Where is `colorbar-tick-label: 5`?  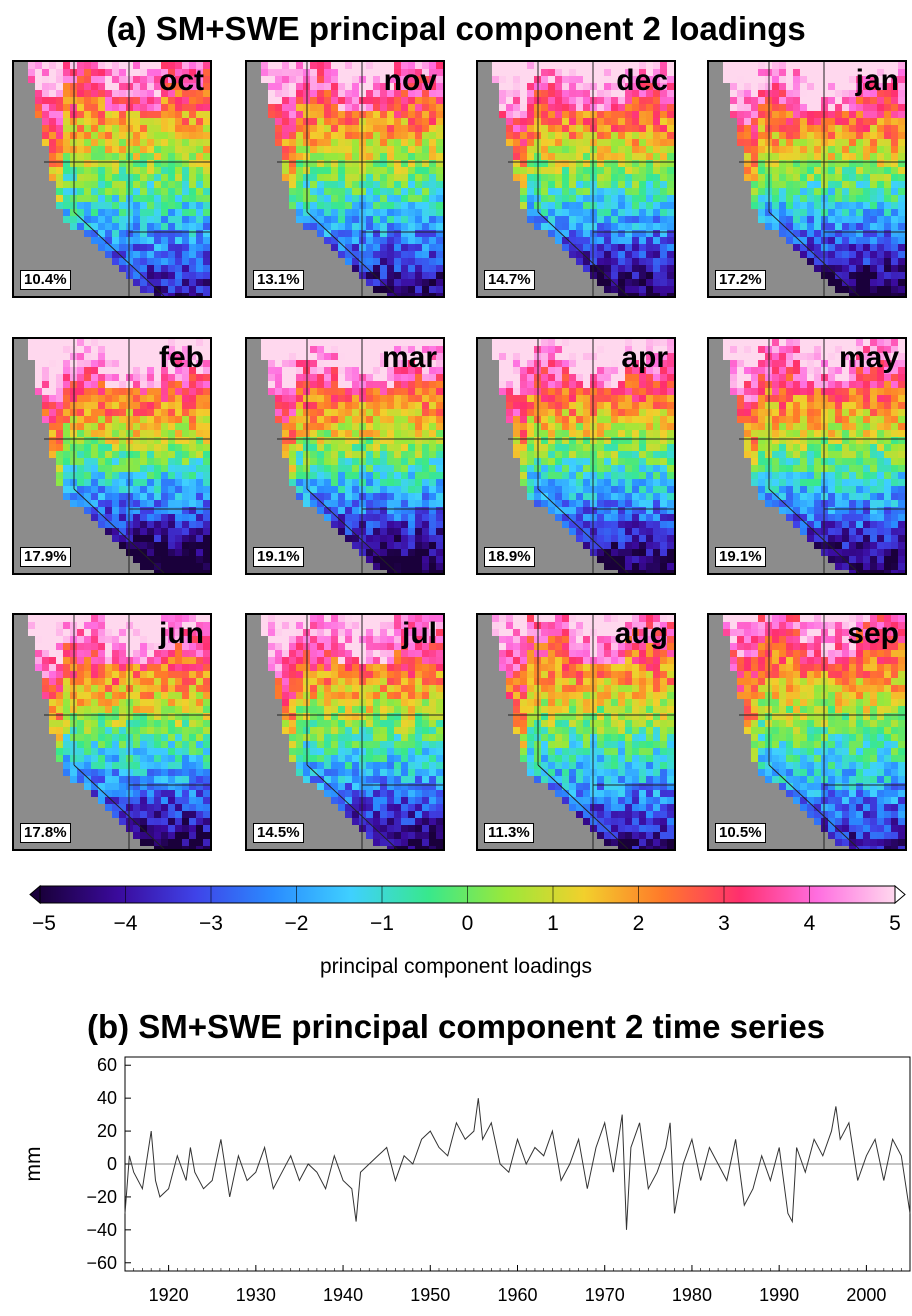 colorbar-tick-label: 5 is located at coordinates (895, 923).